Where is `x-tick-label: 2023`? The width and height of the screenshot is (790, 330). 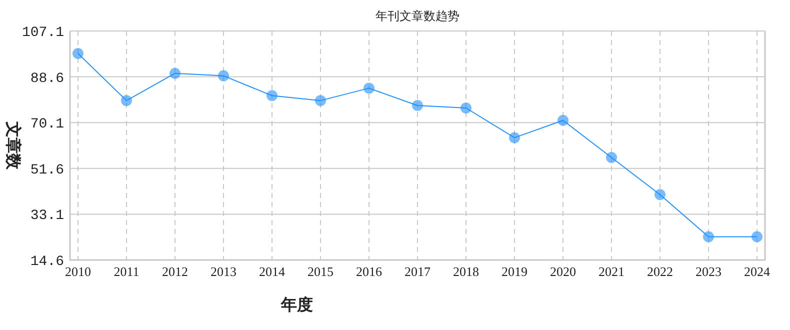
x-tick-label: 2023 is located at coordinates (709, 271).